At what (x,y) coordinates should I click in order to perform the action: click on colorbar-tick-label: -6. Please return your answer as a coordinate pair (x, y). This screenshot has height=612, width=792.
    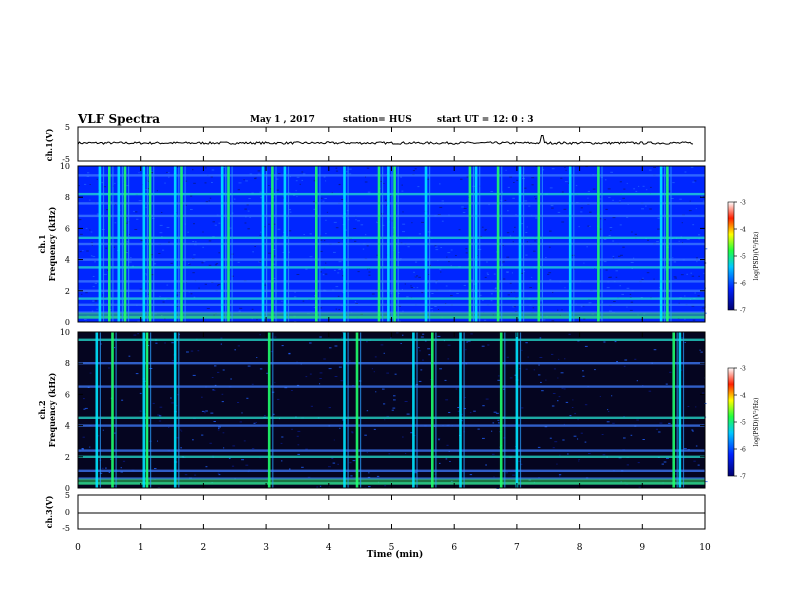
    Looking at the image, I should click on (743, 284).